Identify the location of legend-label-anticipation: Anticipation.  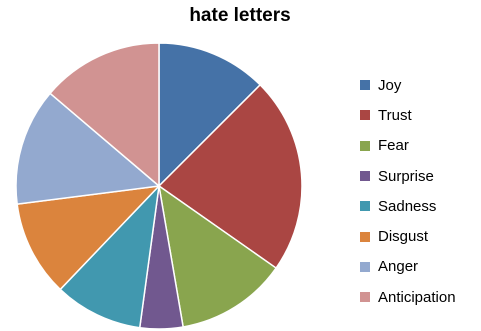
(417, 297).